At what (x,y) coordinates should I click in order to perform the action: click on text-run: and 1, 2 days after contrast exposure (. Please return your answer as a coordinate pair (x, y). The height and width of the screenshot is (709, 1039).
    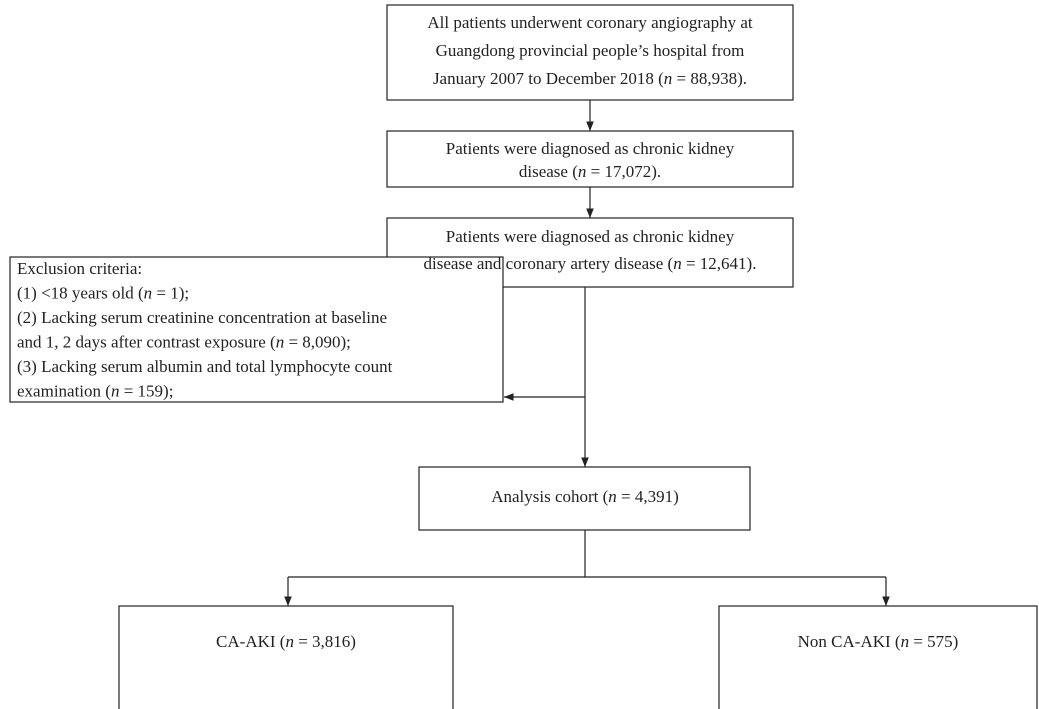
    Looking at the image, I should click on (146, 341).